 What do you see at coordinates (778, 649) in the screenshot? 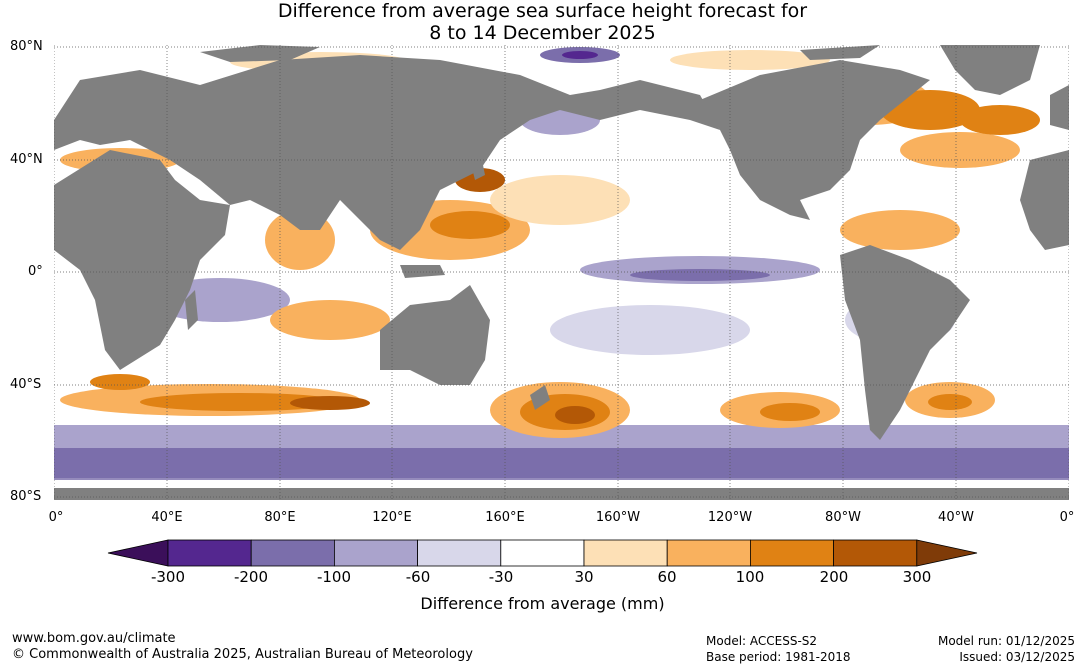
I see `footer-model-info: Model: ACCESS-S2 Base period: 1981-2018` at bounding box center [778, 649].